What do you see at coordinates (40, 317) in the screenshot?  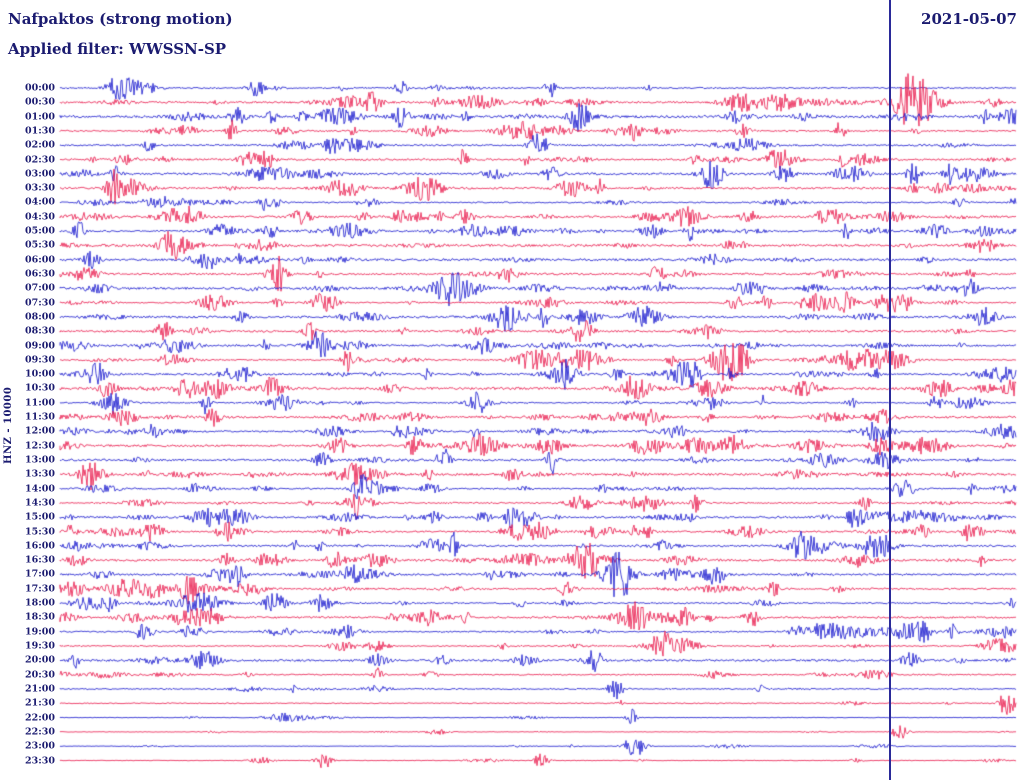 I see `time-label: 08:00` at bounding box center [40, 317].